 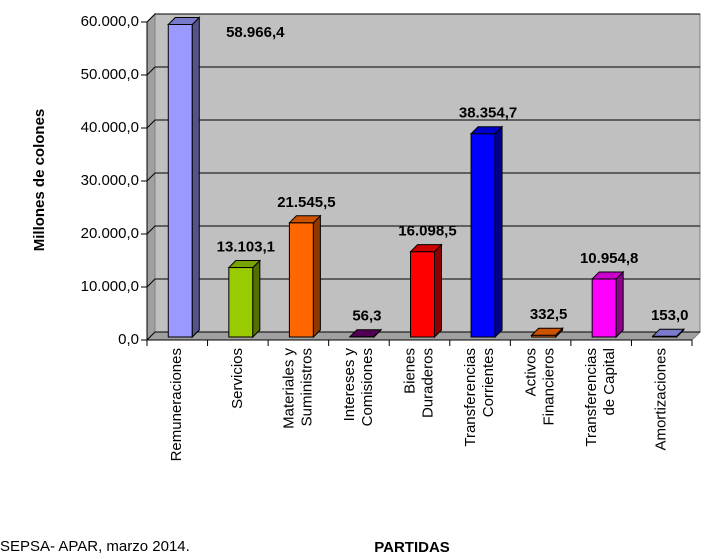 What do you see at coordinates (349, 385) in the screenshot?
I see `x-tick-label: Intereses y` at bounding box center [349, 385].